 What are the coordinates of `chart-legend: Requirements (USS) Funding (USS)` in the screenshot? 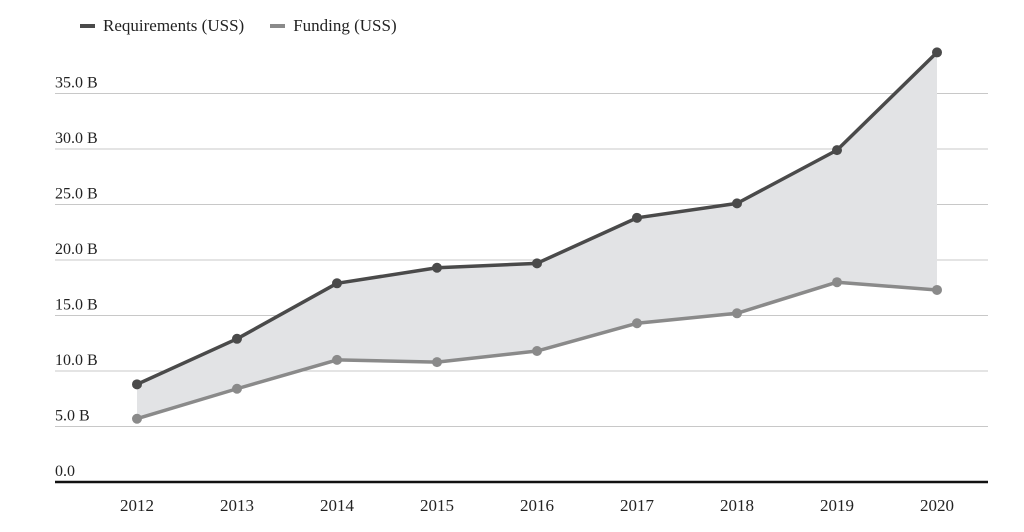 It's located at (238, 26).